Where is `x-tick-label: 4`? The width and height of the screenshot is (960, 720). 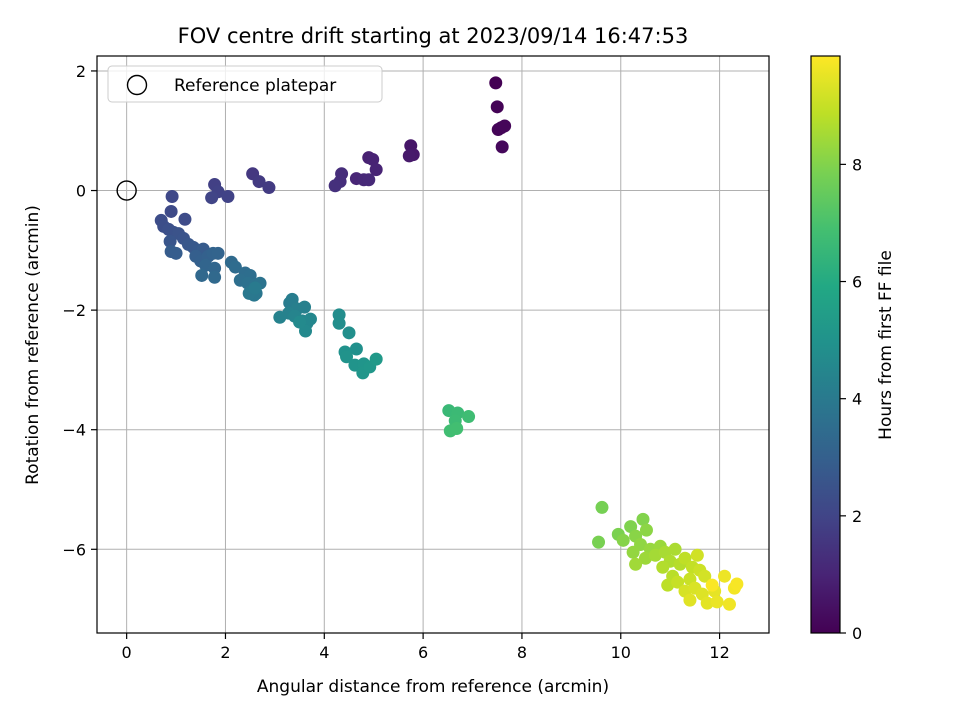
x-tick-label: 4 is located at coordinates (324, 652).